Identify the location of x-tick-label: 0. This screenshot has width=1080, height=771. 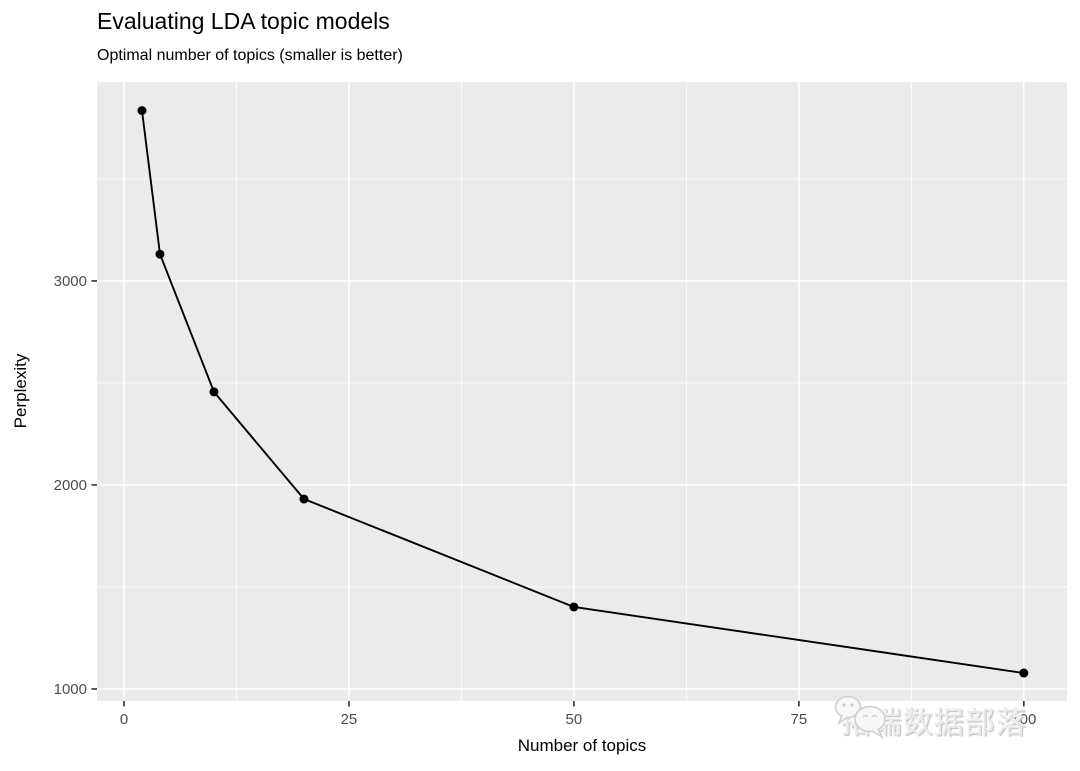
(124, 719).